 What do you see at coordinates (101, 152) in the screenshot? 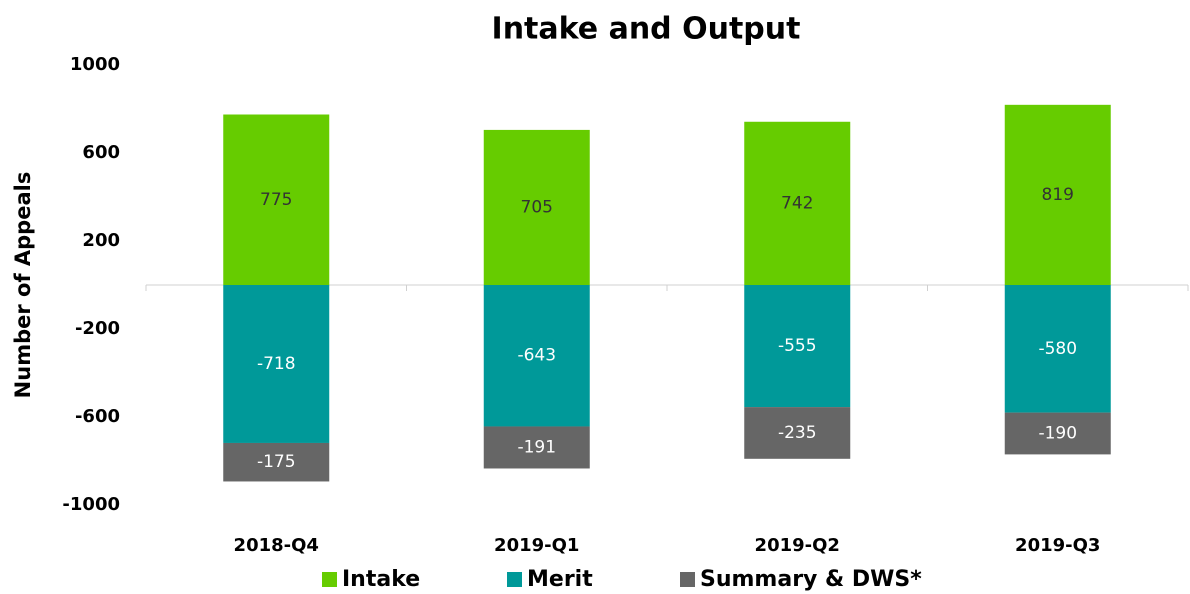
I see `y-tick-label: 600` at bounding box center [101, 152].